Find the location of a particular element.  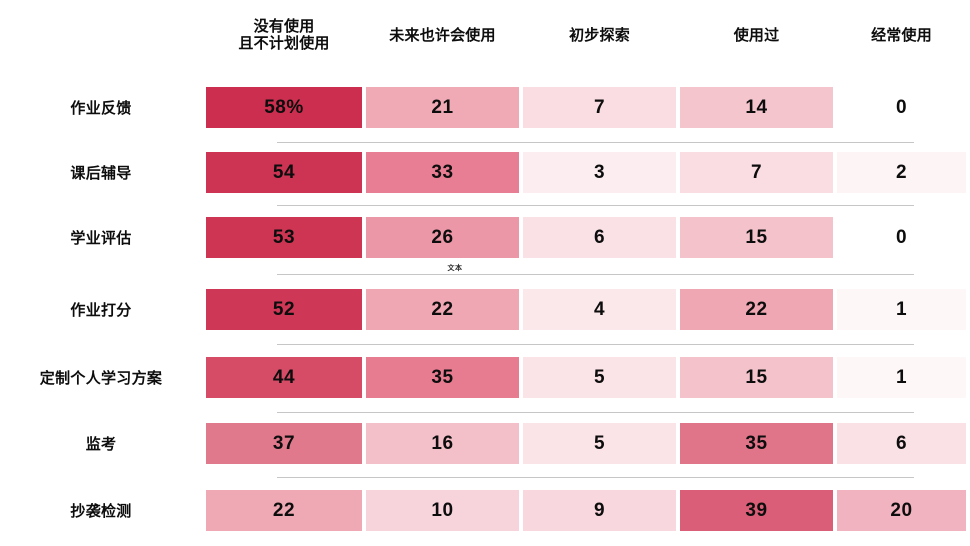

heatmap-cell: 44 is located at coordinates (284, 377).